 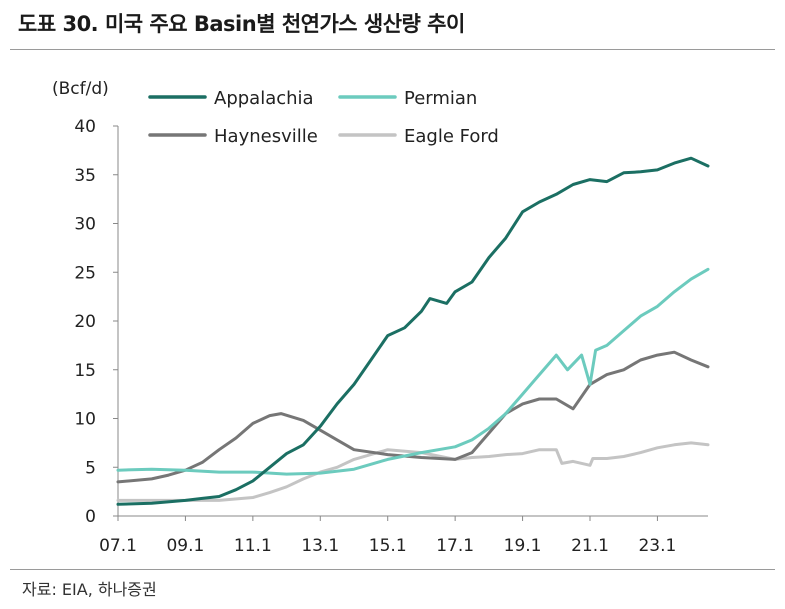 I want to click on source-note: 자료: EIA, 하나증권, so click(x=89, y=589).